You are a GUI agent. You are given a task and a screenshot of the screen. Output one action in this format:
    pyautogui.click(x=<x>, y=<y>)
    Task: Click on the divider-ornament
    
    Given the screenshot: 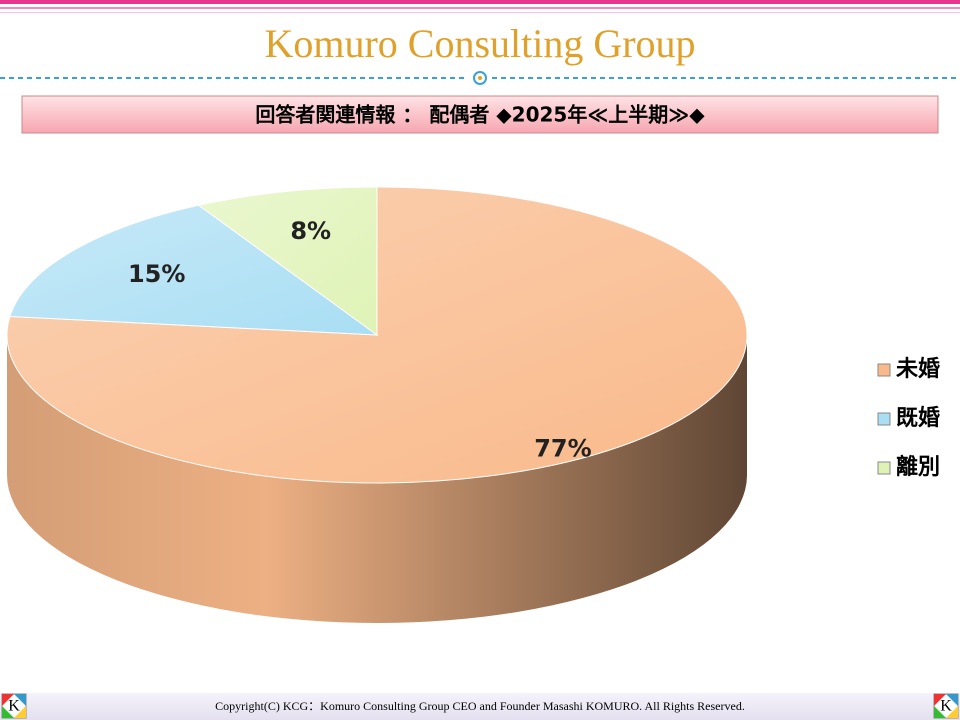 What is the action you would take?
    pyautogui.click(x=480, y=78)
    